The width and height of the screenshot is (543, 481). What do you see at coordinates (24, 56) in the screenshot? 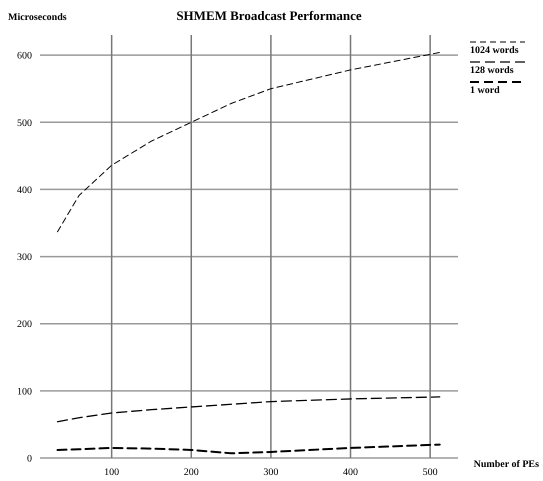
I see `y-tick-label: 600` at bounding box center [24, 56].